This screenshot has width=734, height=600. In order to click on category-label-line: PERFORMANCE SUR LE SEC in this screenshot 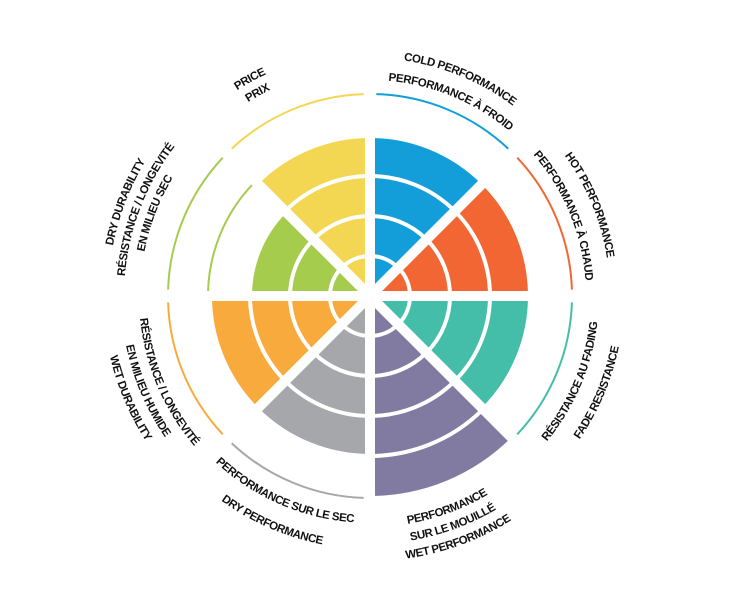, I will do `click(284, 491)`.